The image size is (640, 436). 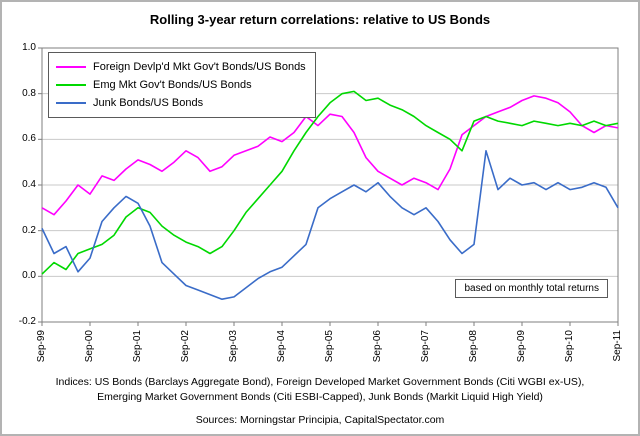 What do you see at coordinates (521, 346) in the screenshot?
I see `x-tick-label: Sep-09` at bounding box center [521, 346].